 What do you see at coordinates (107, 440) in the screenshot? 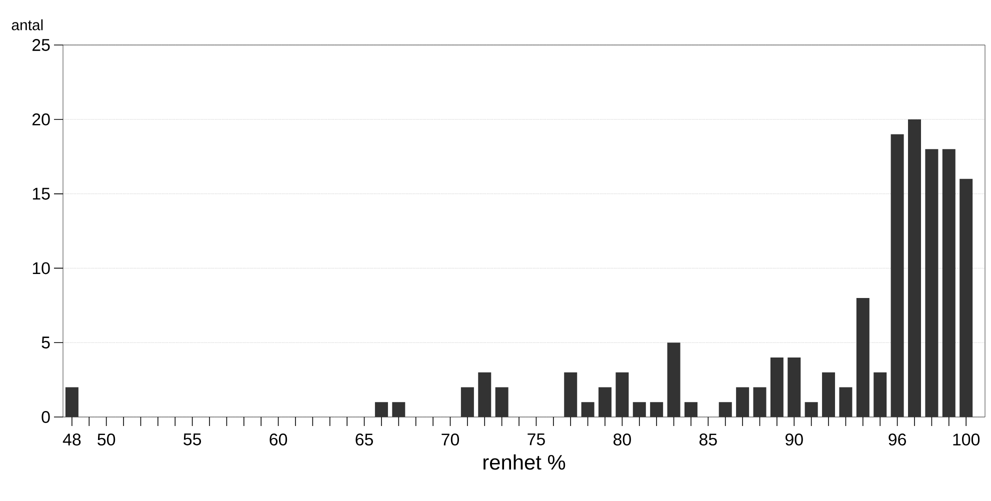
I see `x-tick-label: 50` at bounding box center [107, 440].